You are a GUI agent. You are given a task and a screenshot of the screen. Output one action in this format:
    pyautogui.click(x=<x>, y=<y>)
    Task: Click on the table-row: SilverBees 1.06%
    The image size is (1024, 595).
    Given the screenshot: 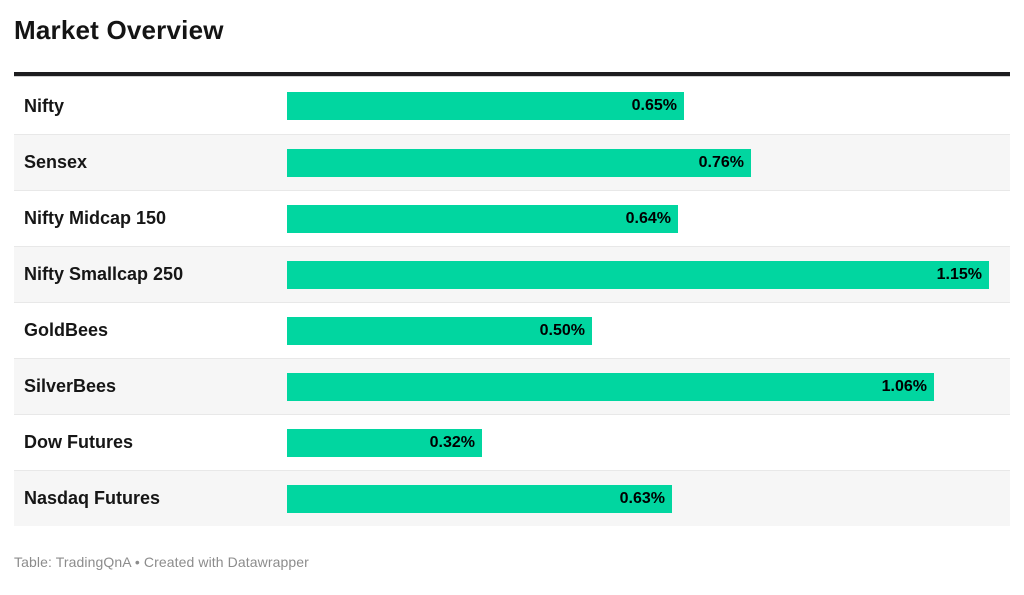 What is the action you would take?
    pyautogui.click(x=512, y=386)
    